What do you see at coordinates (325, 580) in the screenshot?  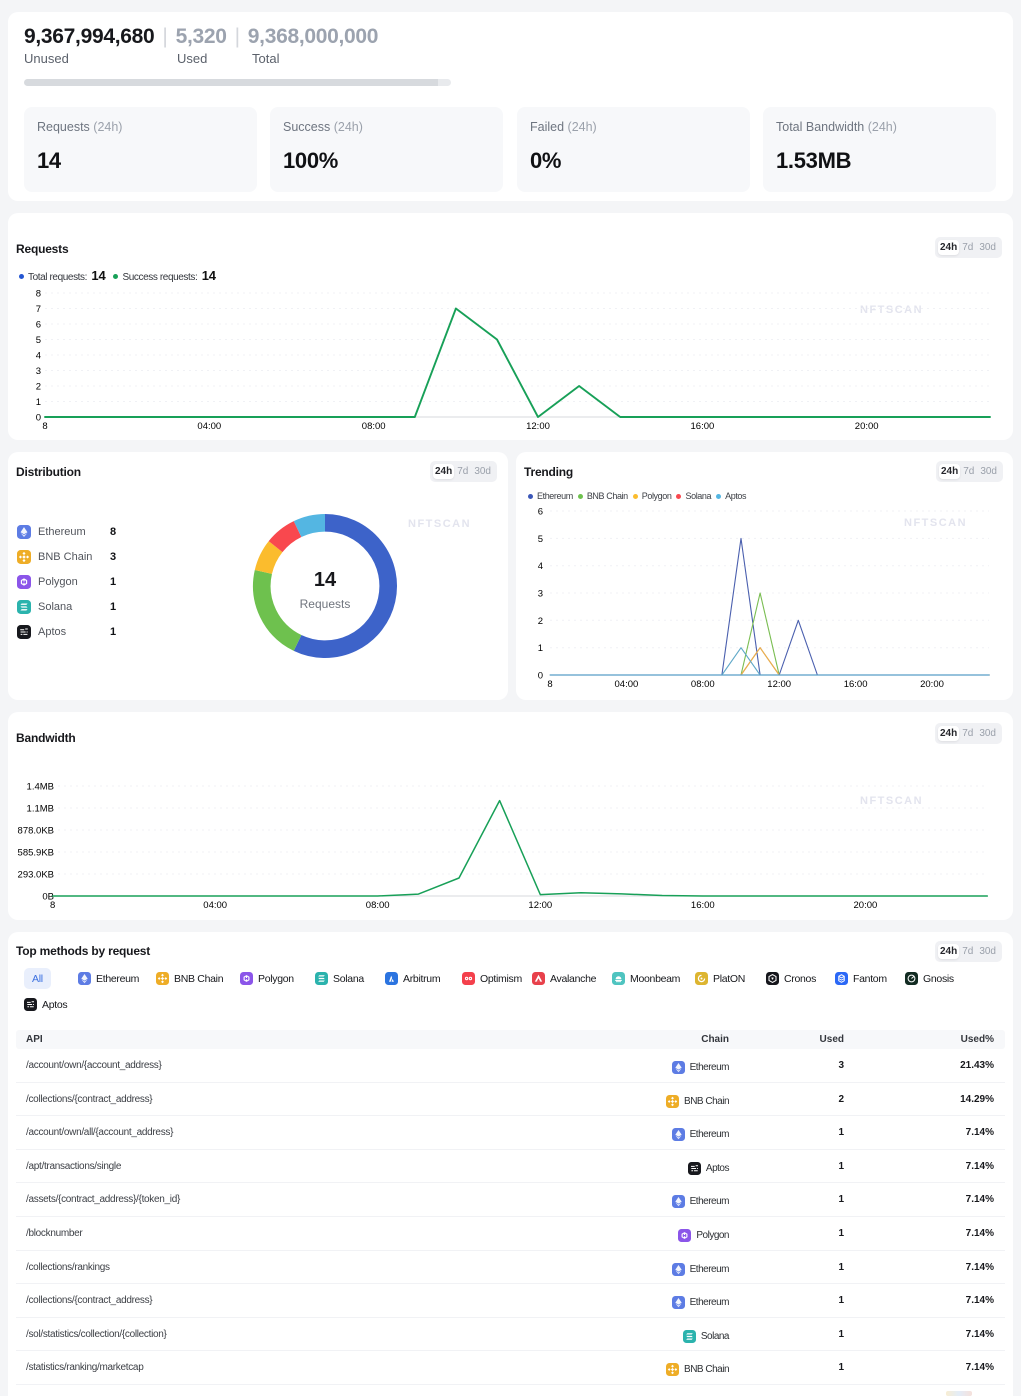 I see `svg-text: 14` at bounding box center [325, 580].